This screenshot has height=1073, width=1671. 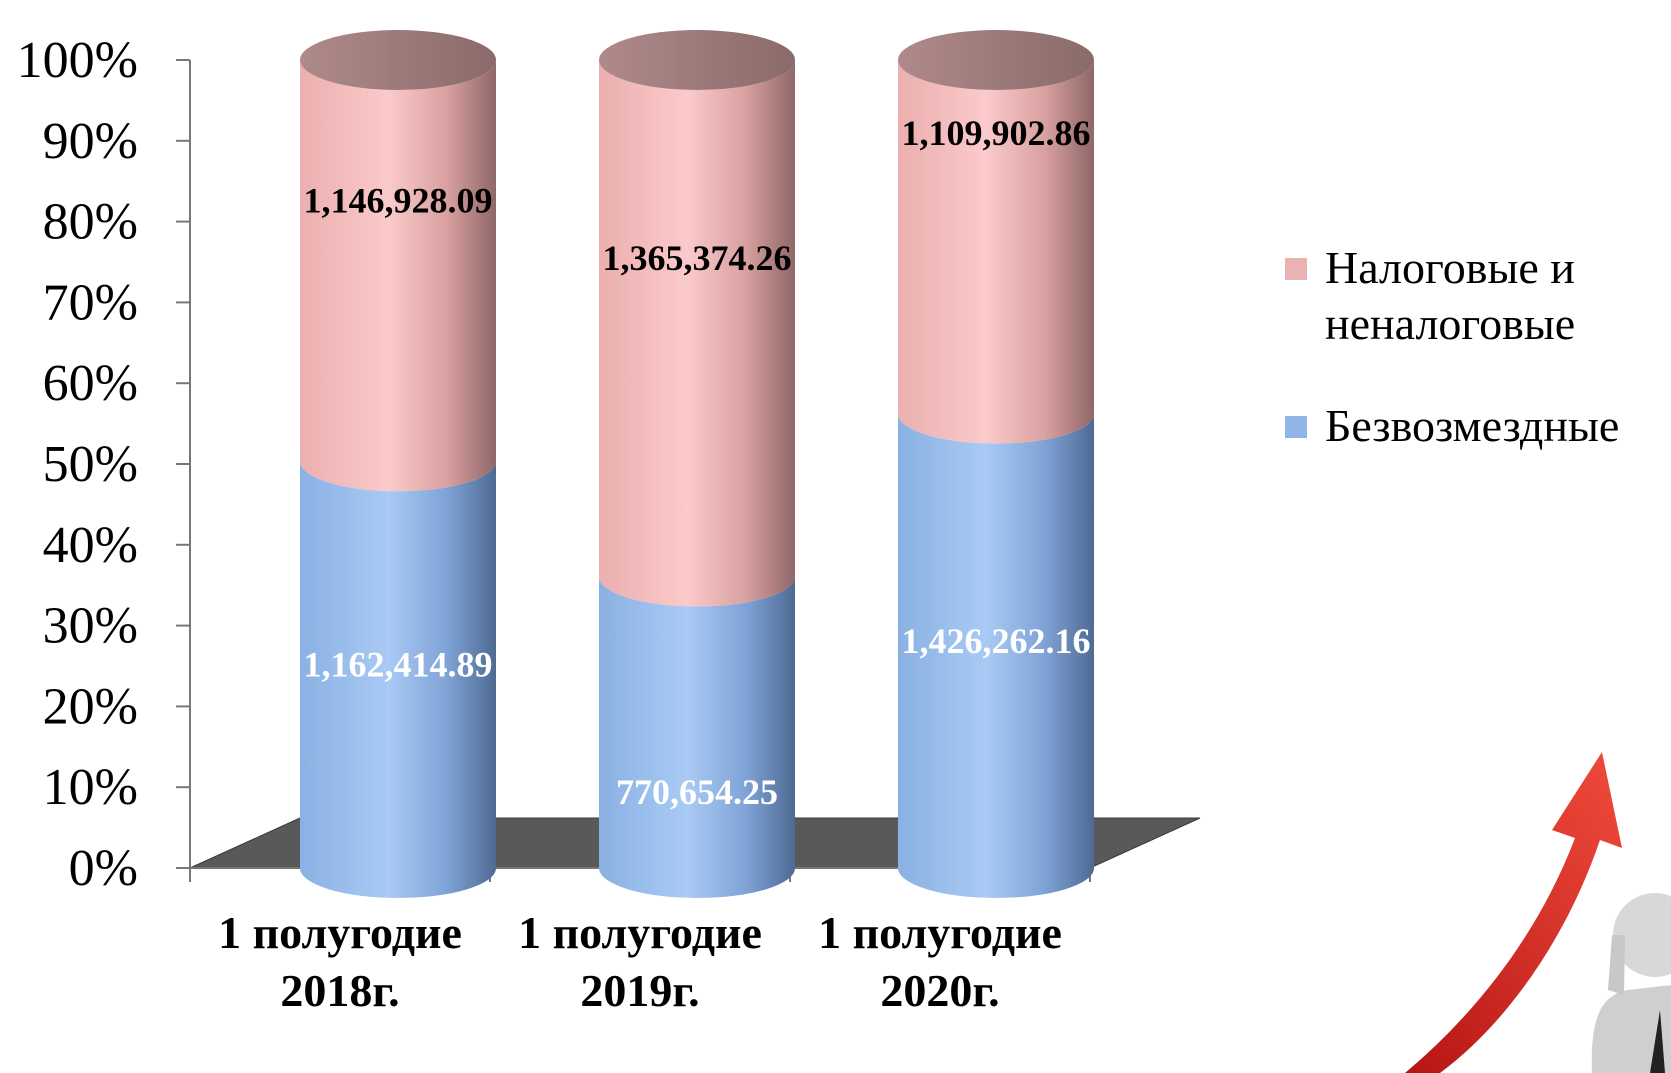 I want to click on person-figure-icon, so click(x=1631, y=983).